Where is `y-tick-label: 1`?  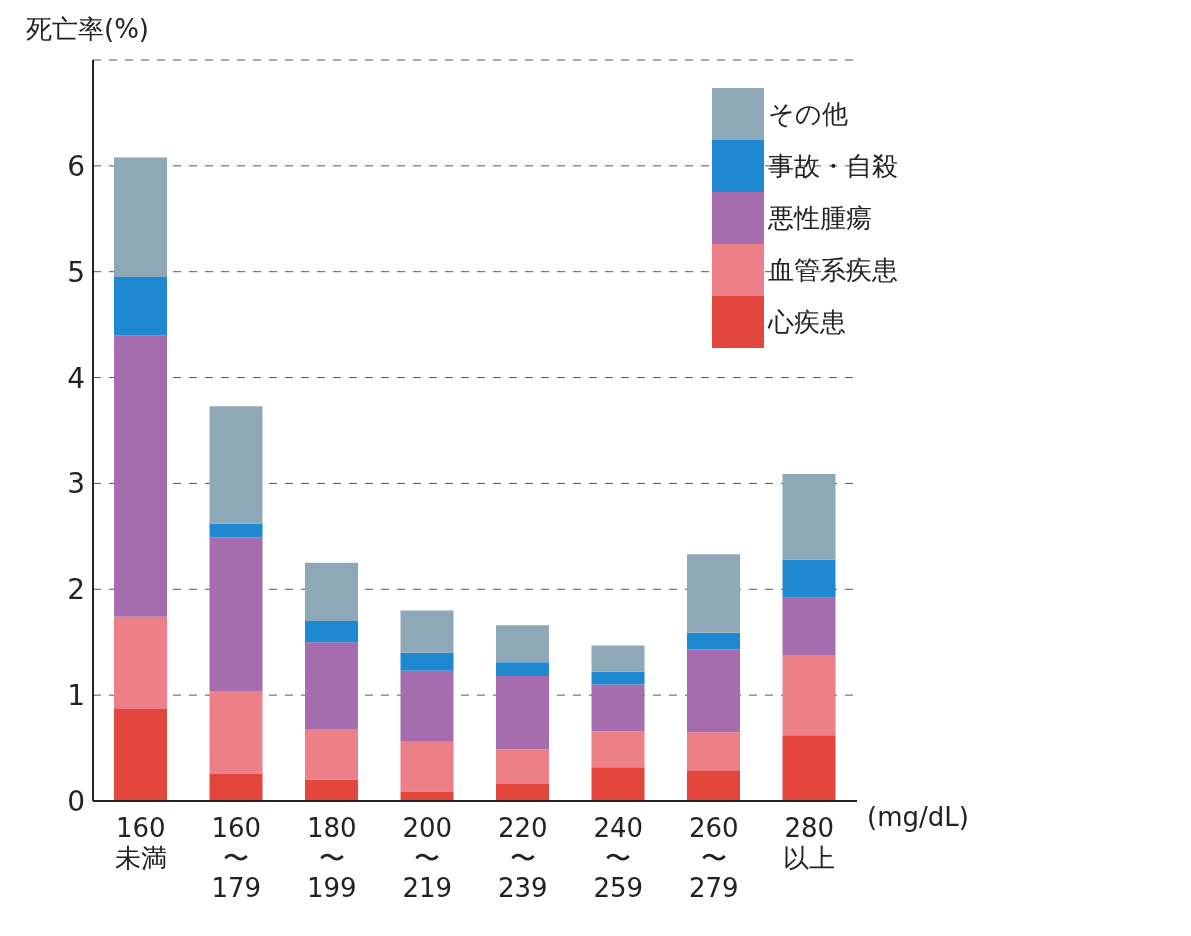
y-tick-label: 1 is located at coordinates (76, 696).